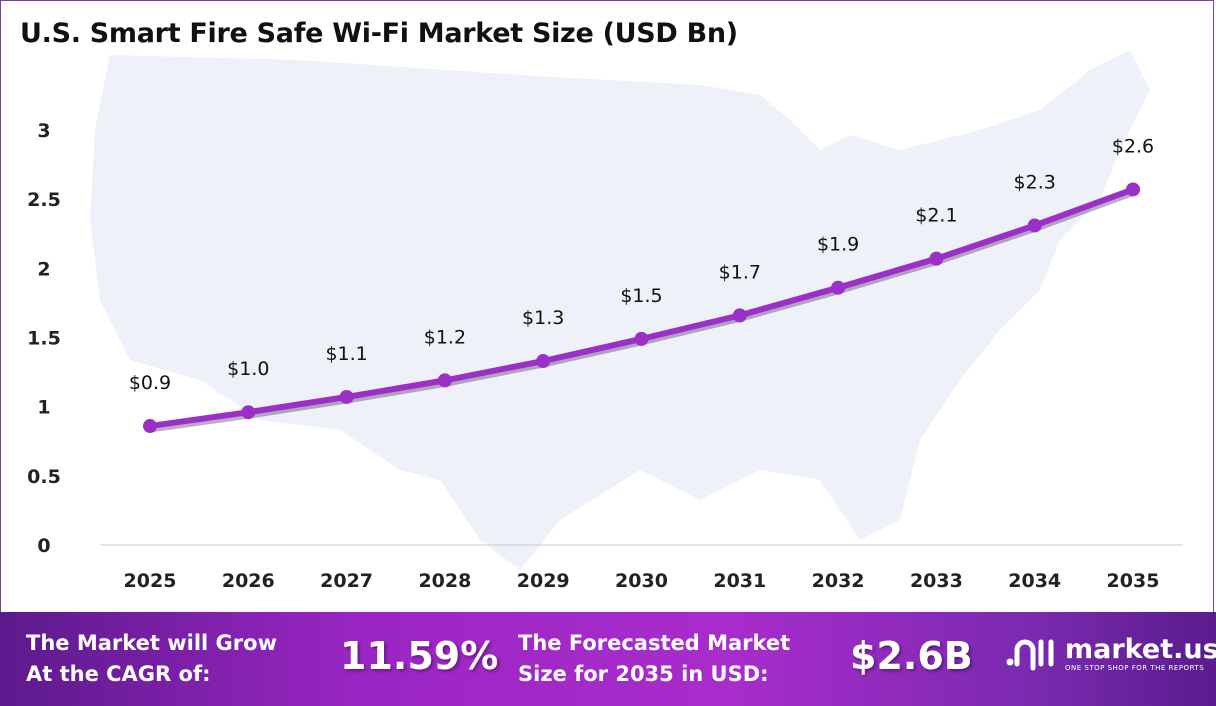  What do you see at coordinates (150, 383) in the screenshot?
I see `data-label: $0.9` at bounding box center [150, 383].